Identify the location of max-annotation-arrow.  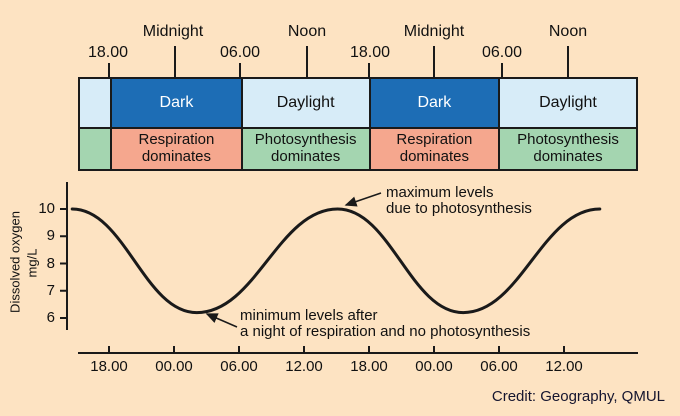
(363, 199).